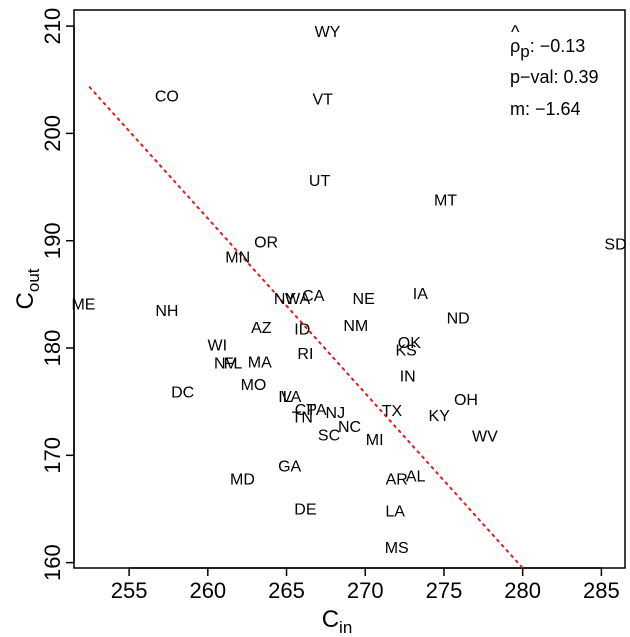 This screenshot has width=630, height=637. I want to click on stats-annotation: ρp: −0.13 ^ p−val: 0.39 m: −1.64, so click(554, 70).